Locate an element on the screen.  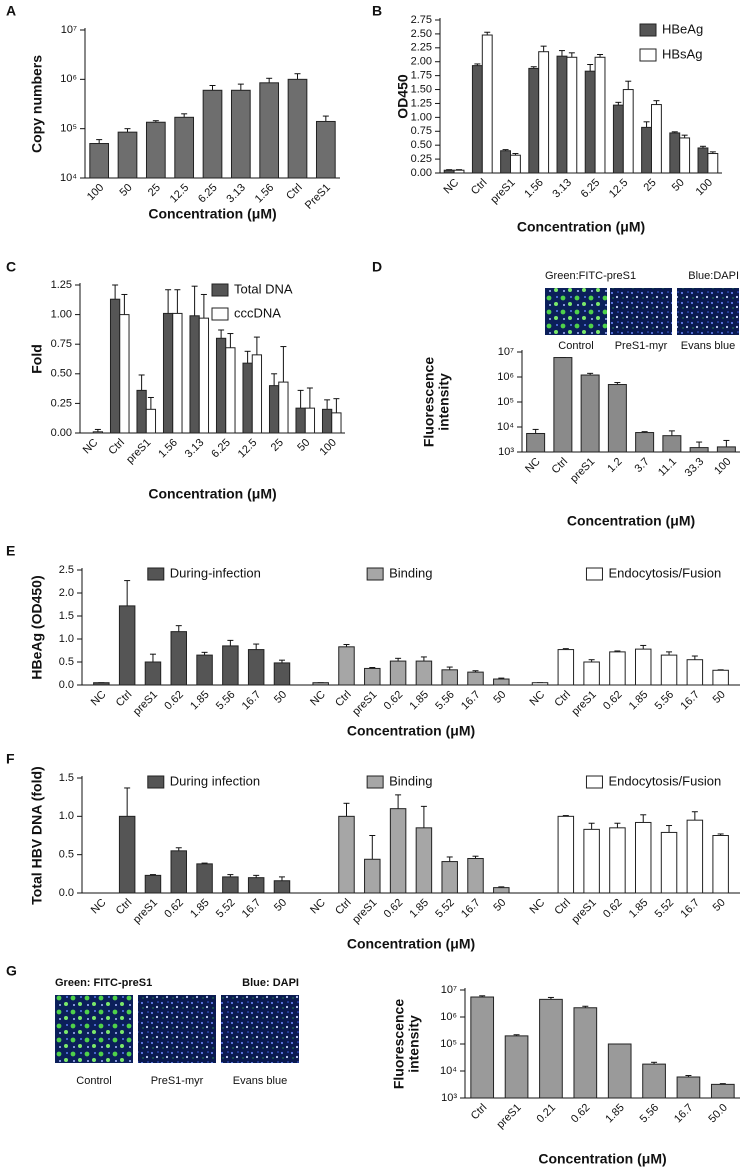
panel-label: F is located at coordinates (10, 759).